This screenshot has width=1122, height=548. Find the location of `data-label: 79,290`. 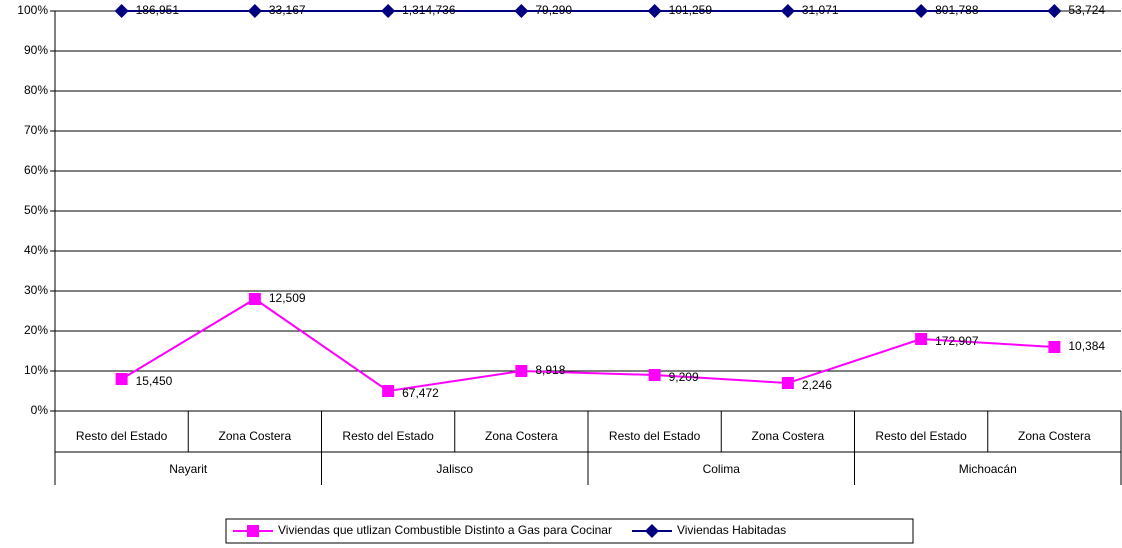

data-label: 79,290 is located at coordinates (553, 10).